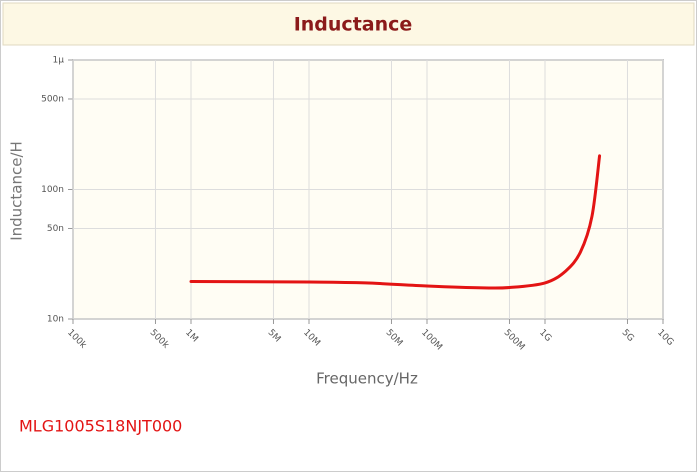  What do you see at coordinates (100, 426) in the screenshot?
I see `part-number: MLG1005S18NJT000` at bounding box center [100, 426].